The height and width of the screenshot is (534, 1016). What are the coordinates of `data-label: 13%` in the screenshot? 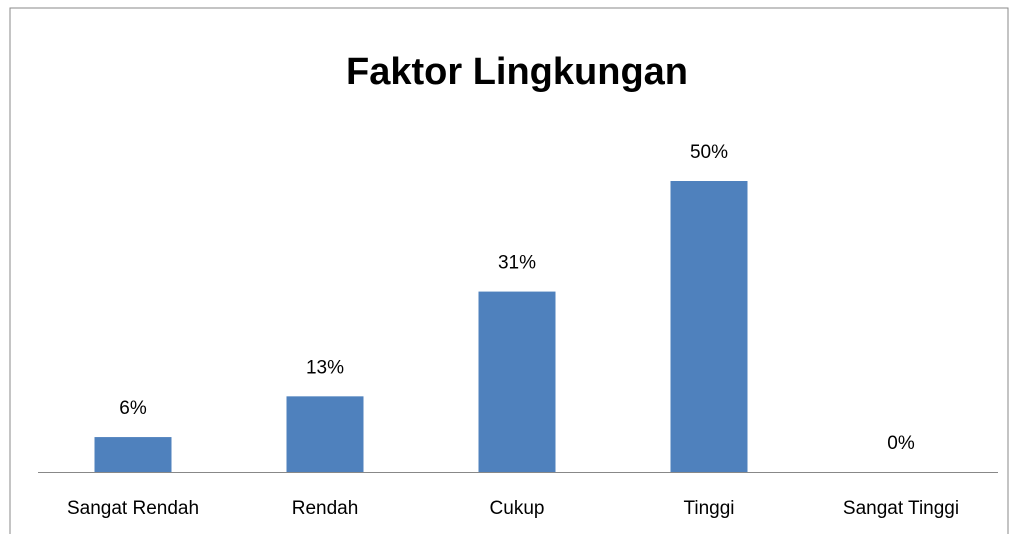 It's located at (325, 367).